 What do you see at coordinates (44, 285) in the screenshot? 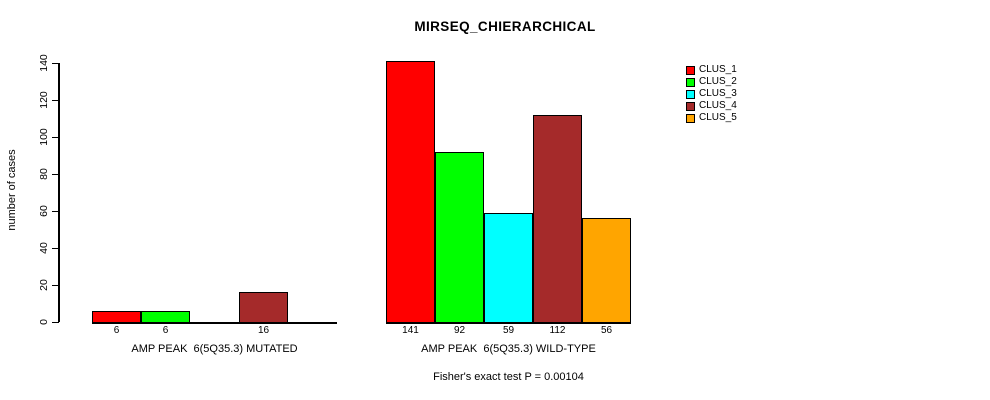
I see `y-tick-label: 20` at bounding box center [44, 285].